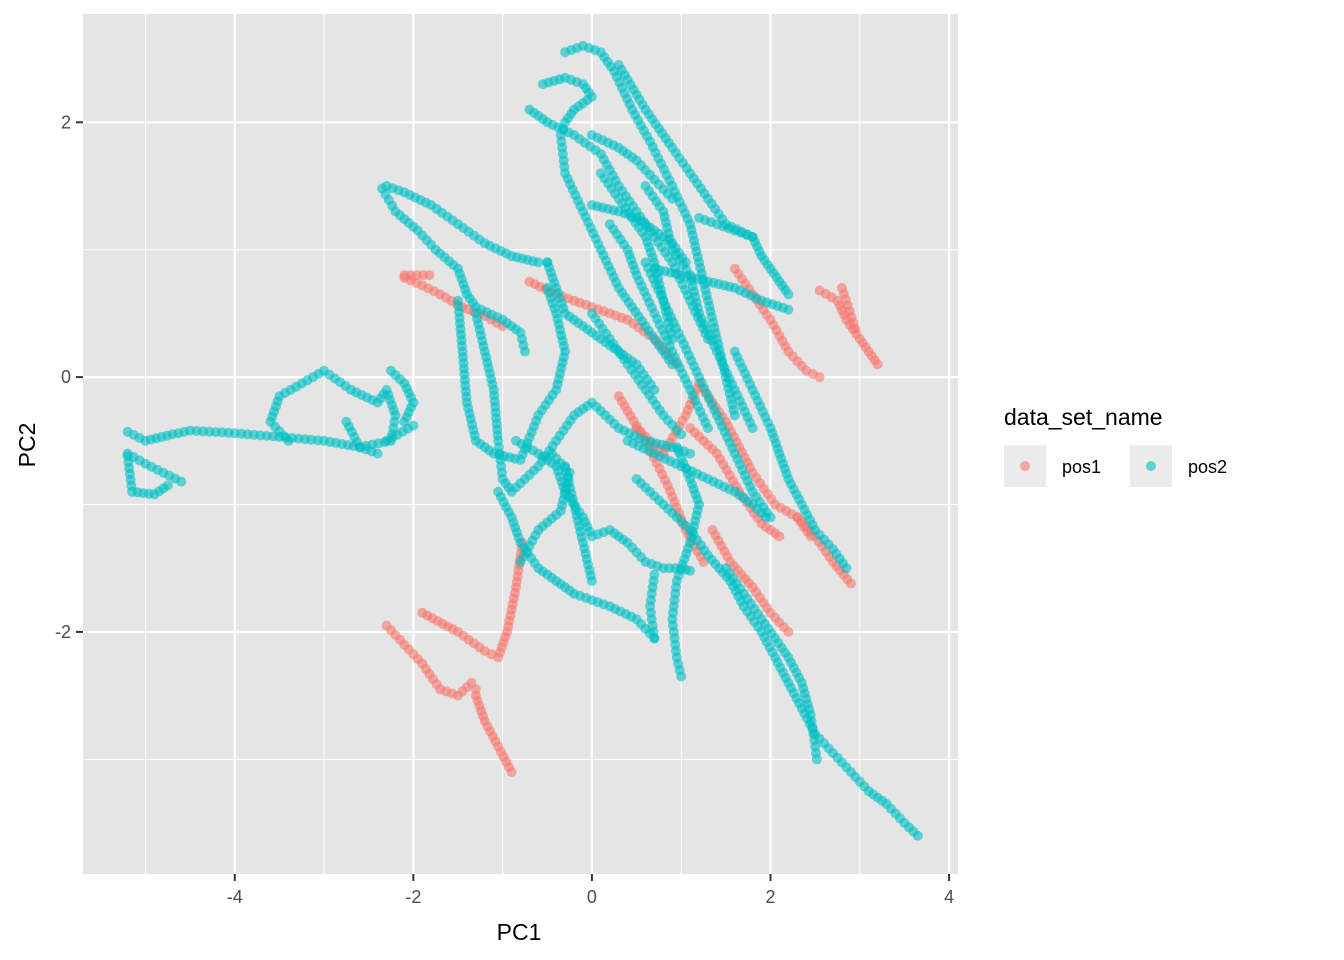  What do you see at coordinates (1025, 466) in the screenshot?
I see `legend-marker-pos1` at bounding box center [1025, 466].